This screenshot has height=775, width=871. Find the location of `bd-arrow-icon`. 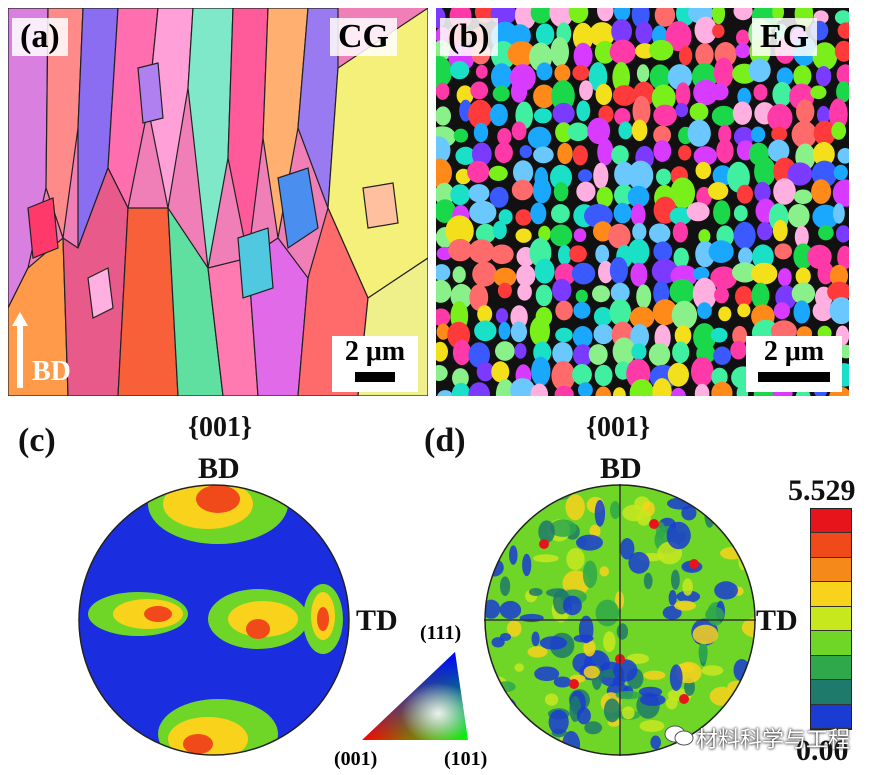

bd-arrow-icon is located at coordinates (20, 350).